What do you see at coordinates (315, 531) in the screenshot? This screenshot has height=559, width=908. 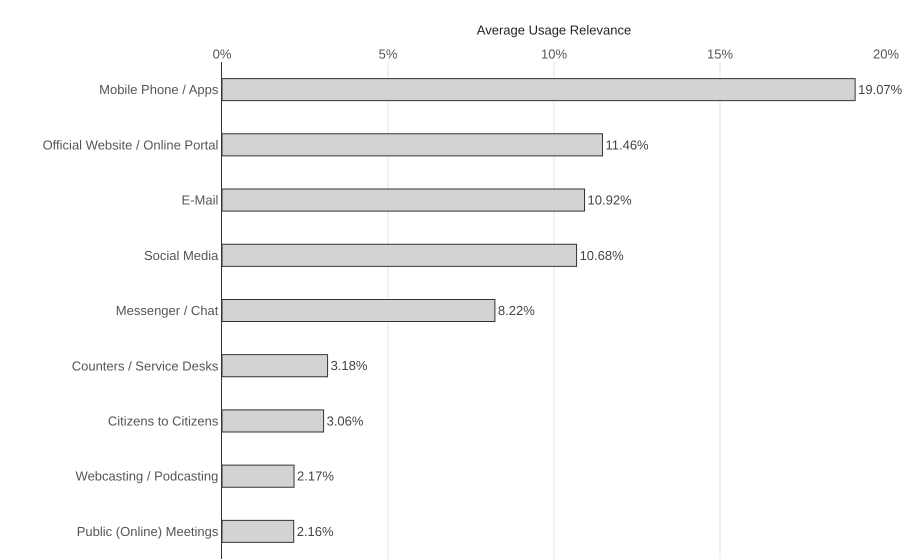 I see `data-label: 2.16%` at bounding box center [315, 531].